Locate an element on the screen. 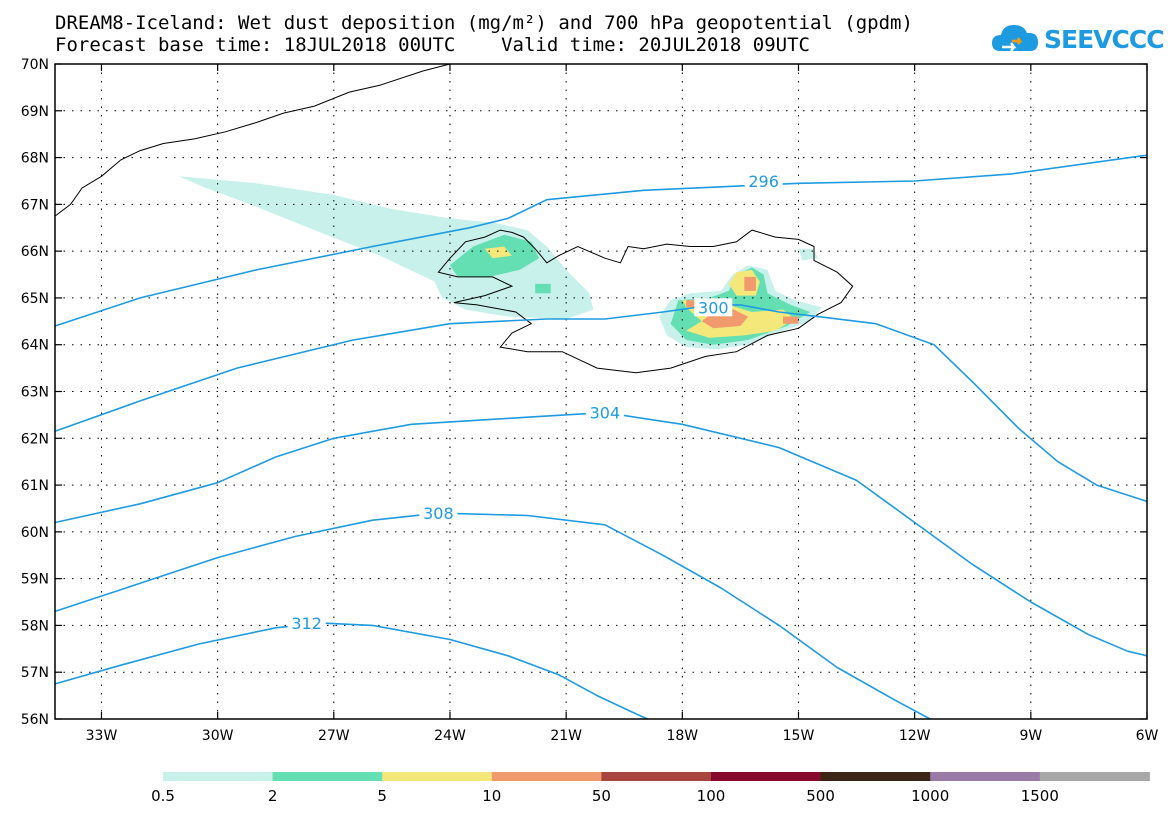 This screenshot has width=1175, height=815. lat-tick-label: 70N is located at coordinates (35, 65).